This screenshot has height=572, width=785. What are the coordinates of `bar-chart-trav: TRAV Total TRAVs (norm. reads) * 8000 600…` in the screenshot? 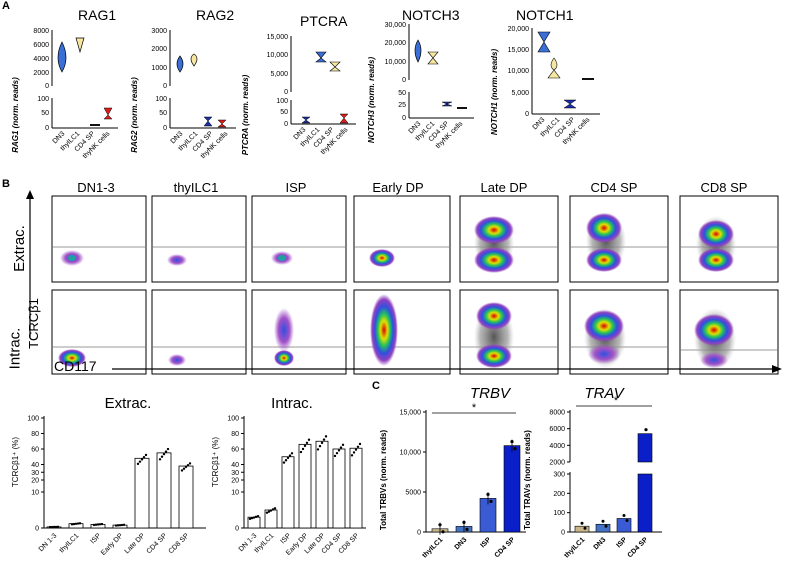 It's located at (592, 472).